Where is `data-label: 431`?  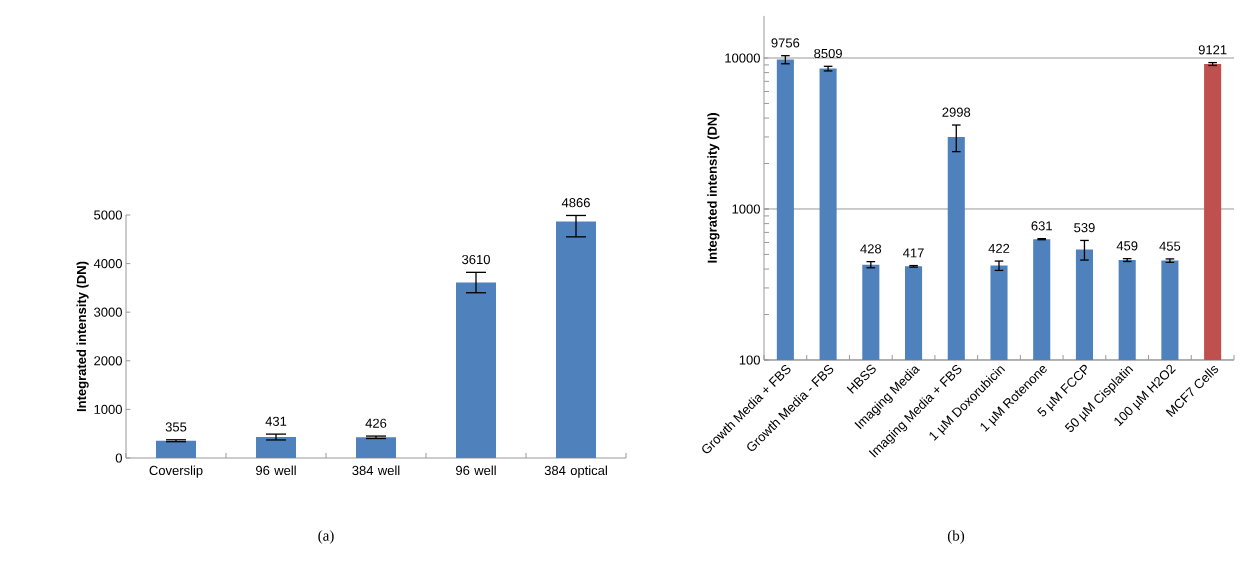
data-label: 431 is located at coordinates (276, 421).